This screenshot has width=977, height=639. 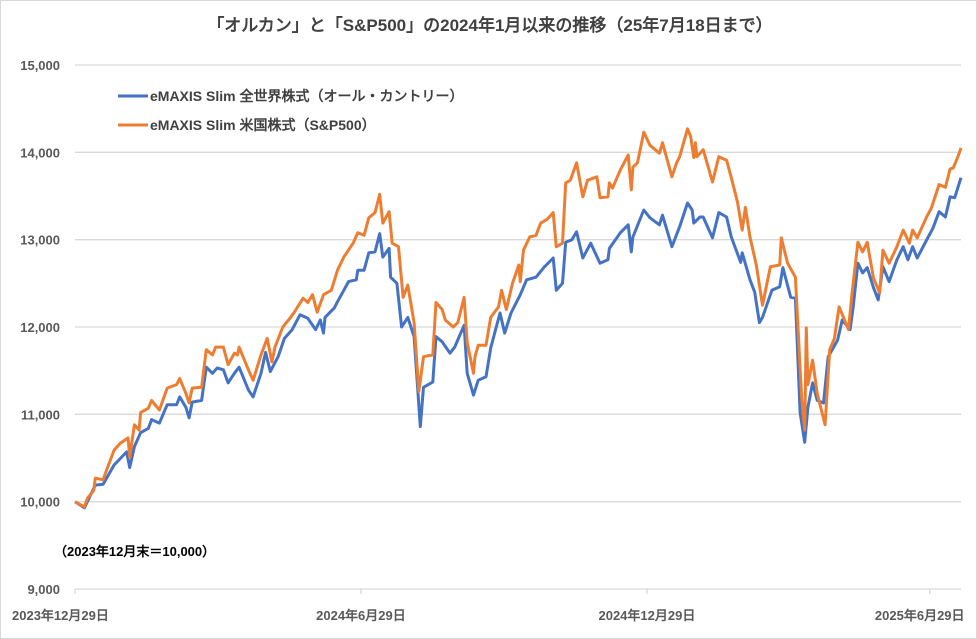 What do you see at coordinates (361, 615) in the screenshot?
I see `x-tick-label: 2024年6月29日` at bounding box center [361, 615].